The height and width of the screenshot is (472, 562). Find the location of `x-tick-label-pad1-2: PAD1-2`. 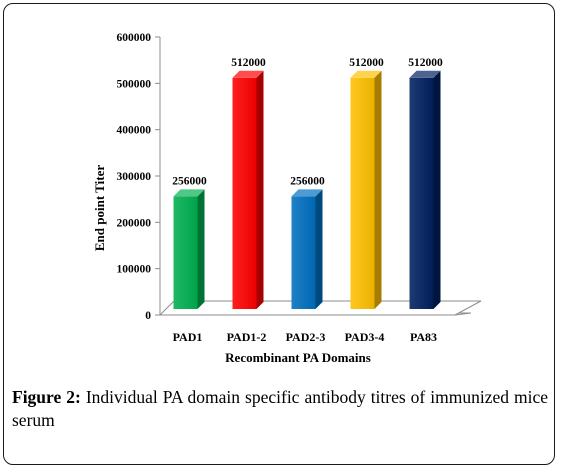

x-tick-label-pad1-2: PAD1-2 is located at coordinates (247, 337).